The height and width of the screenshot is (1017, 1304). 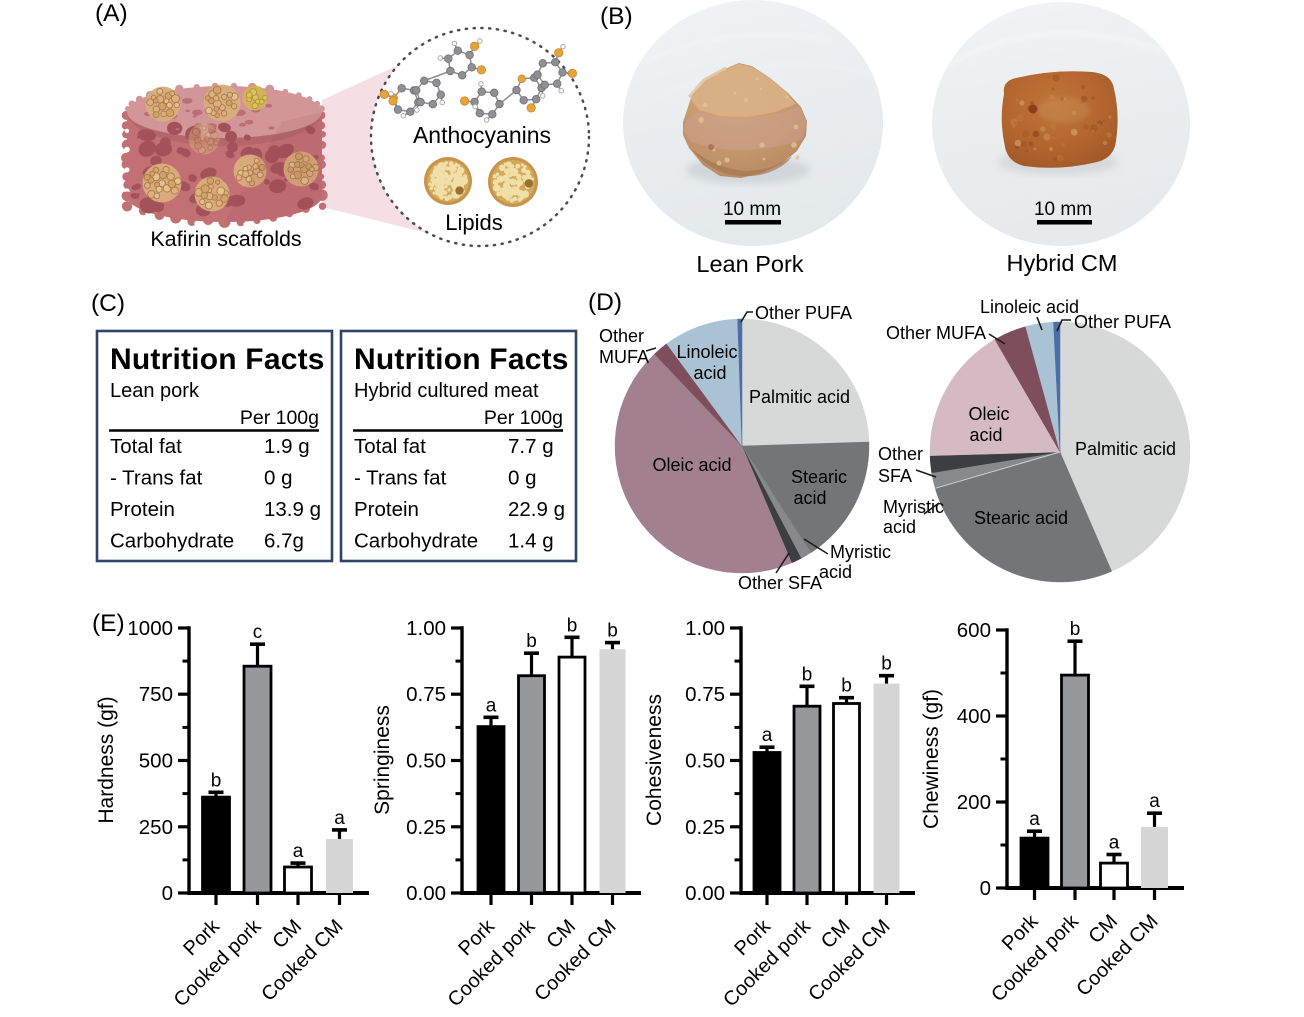 I want to click on svg-text: Linoleic, so click(x=706, y=352).